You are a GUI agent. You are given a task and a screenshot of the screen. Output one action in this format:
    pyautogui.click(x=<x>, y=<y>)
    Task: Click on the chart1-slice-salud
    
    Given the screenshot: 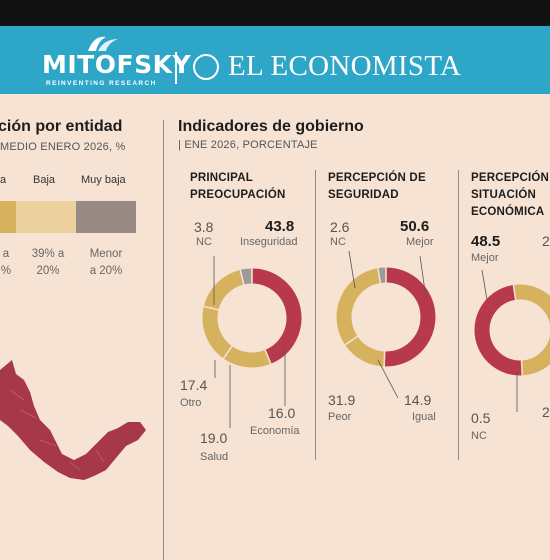 What is the action you would take?
    pyautogui.click(x=219, y=331)
    